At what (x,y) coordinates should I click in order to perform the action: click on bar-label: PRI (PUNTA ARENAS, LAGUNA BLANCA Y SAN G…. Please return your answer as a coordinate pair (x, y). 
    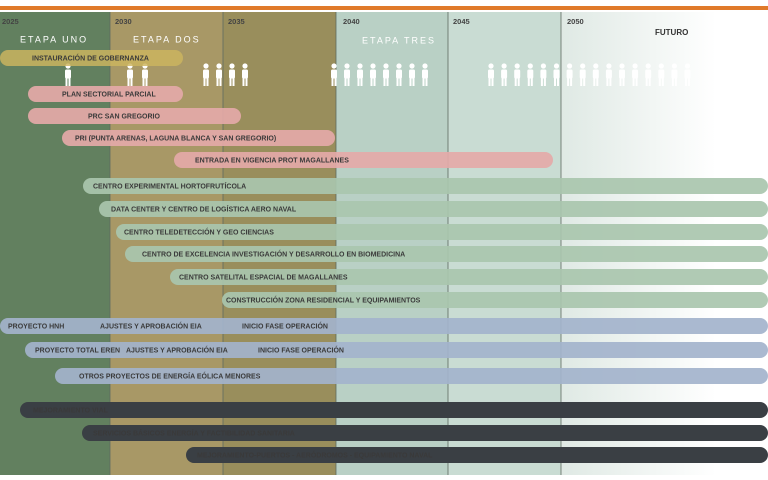
    Looking at the image, I should click on (175, 138).